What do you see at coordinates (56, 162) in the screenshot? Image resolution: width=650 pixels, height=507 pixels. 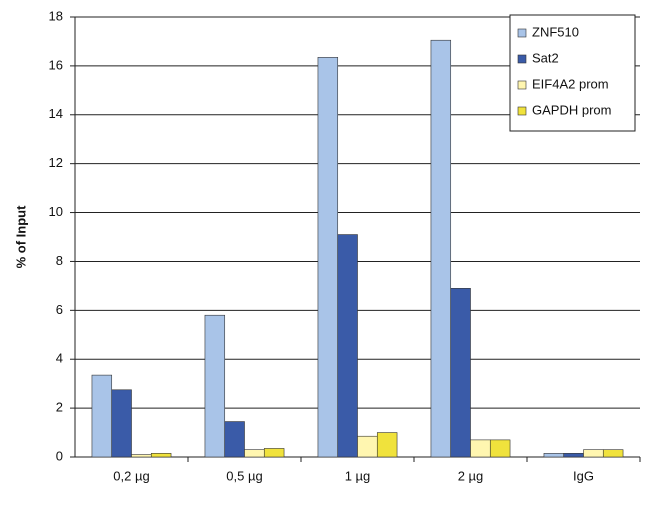 I see `y-tick-label: 12` at bounding box center [56, 162].